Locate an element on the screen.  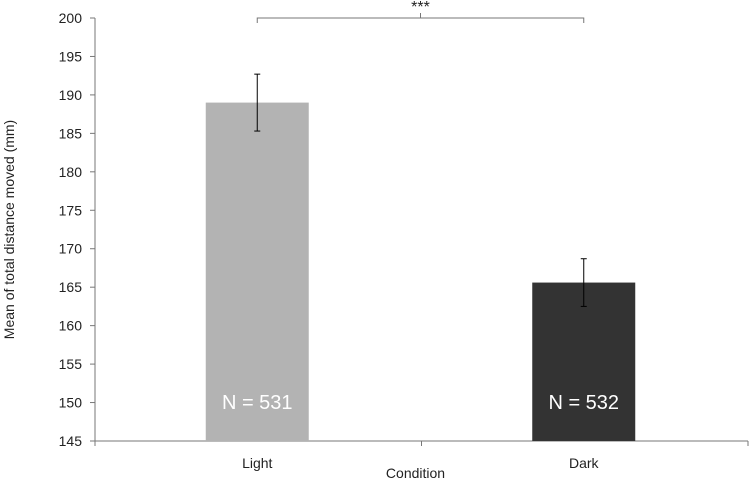
bar-label: N = 531 is located at coordinates (257, 403).